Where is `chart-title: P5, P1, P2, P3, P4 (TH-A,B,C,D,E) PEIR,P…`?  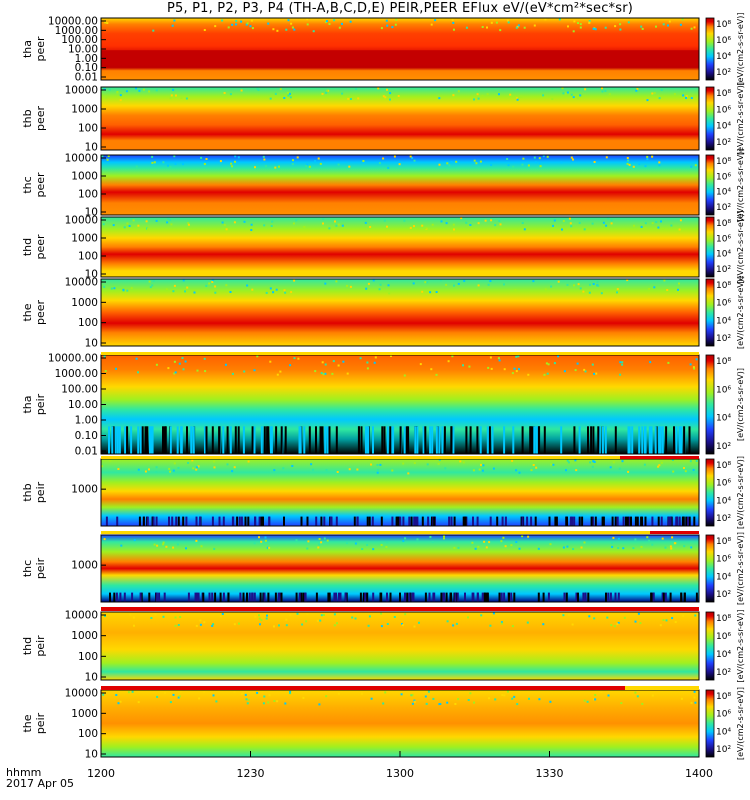 chart-title: P5, P1, P2, P3, P4 (TH-A,B,C,D,E) PEIR,P… is located at coordinates (400, 8).